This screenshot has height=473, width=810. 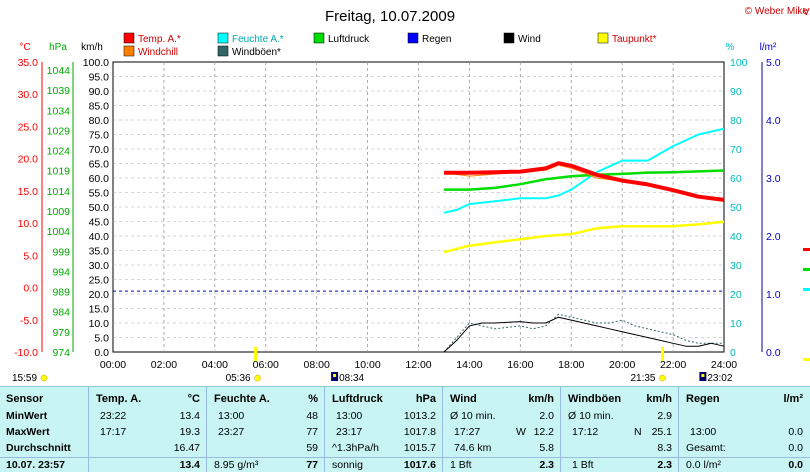 I want to click on hum-title: Feuchte A., so click(x=242, y=399).